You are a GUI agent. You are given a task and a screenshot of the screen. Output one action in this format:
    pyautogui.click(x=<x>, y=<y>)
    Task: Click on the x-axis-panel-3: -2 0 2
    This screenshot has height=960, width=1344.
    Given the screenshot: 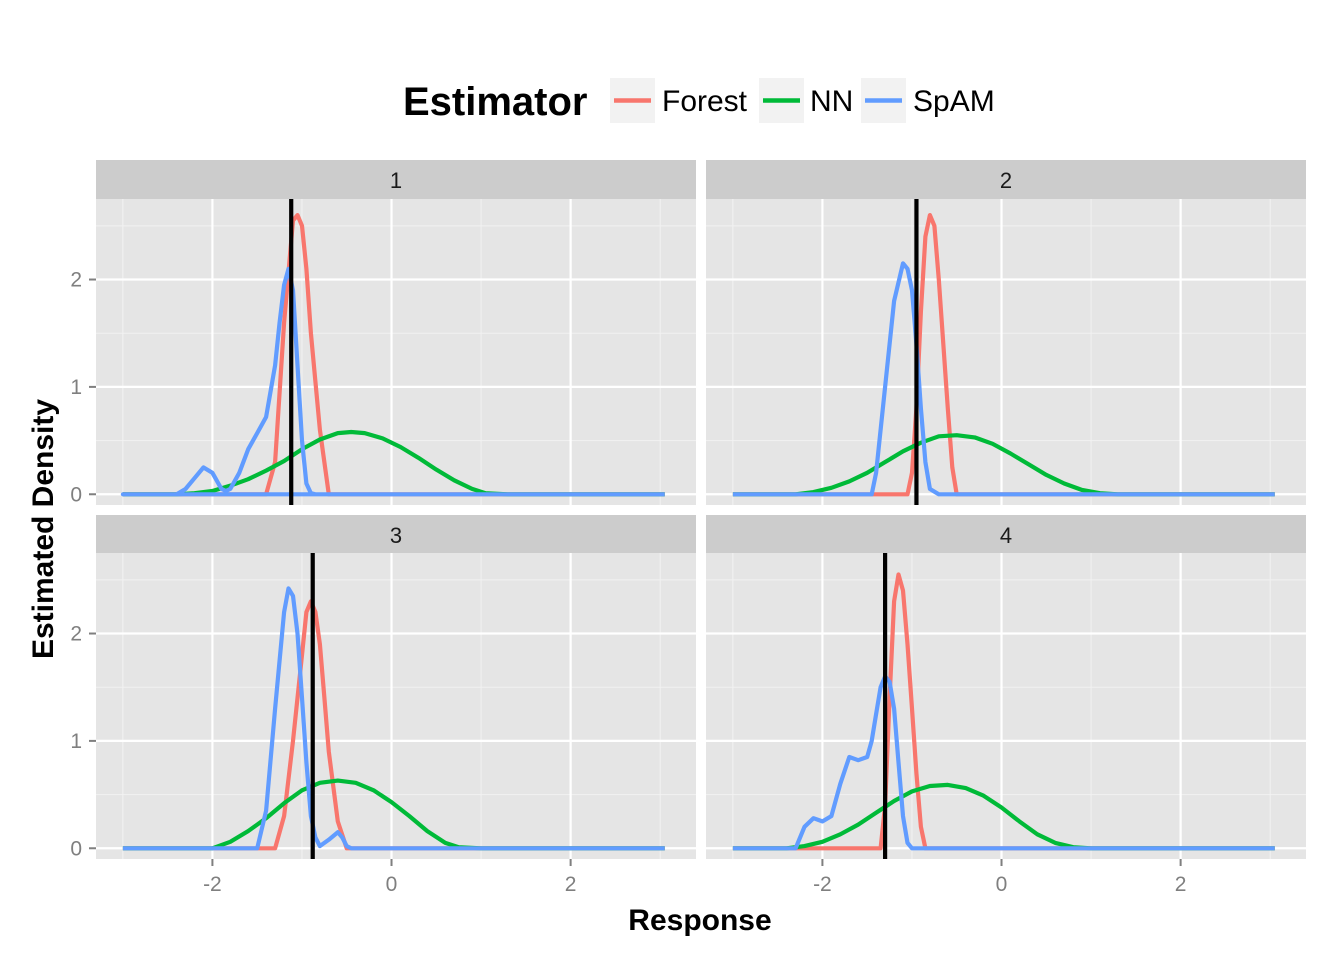 What is the action you would take?
    pyautogui.click(x=389, y=877)
    